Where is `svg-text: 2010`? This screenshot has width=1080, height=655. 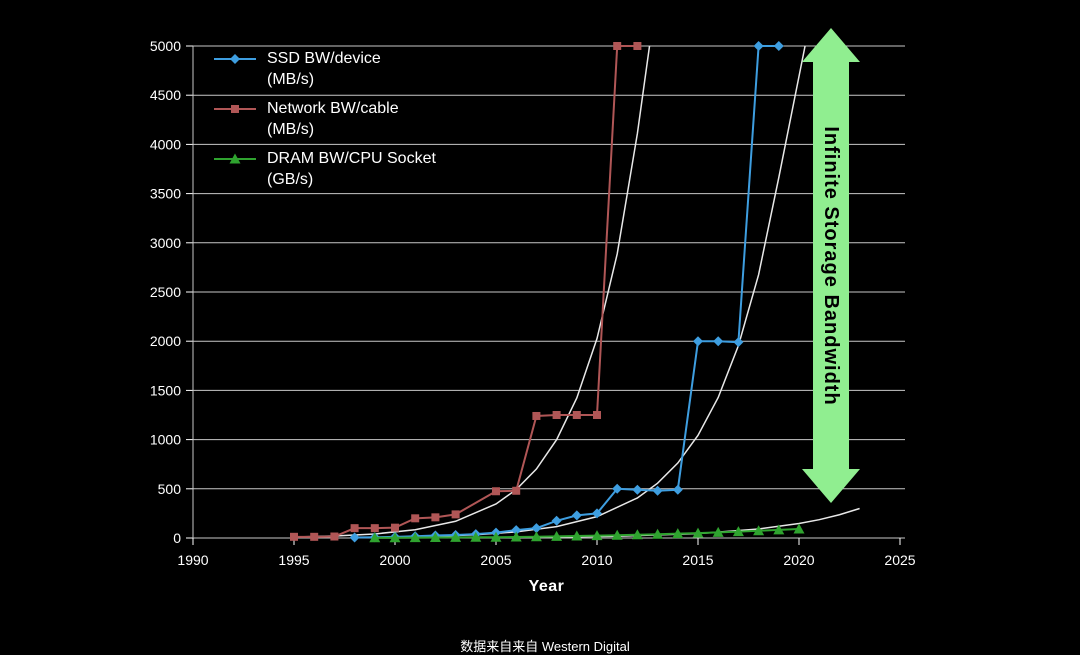 svg-text: 2010 is located at coordinates (596, 560).